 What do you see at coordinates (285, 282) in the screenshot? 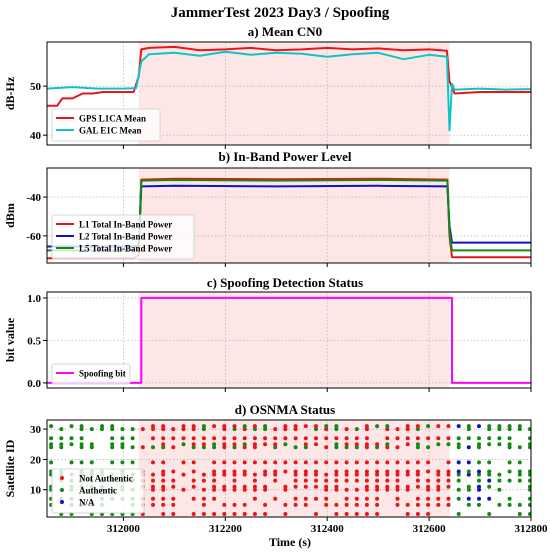
I see `panel-title: c) Spoofing Detection Status` at bounding box center [285, 282].